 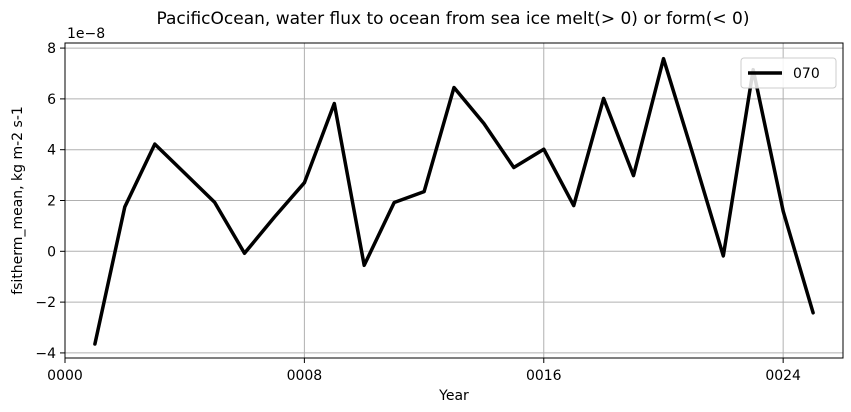 I want to click on y-scale-label: 1e−8, so click(x=86, y=34).